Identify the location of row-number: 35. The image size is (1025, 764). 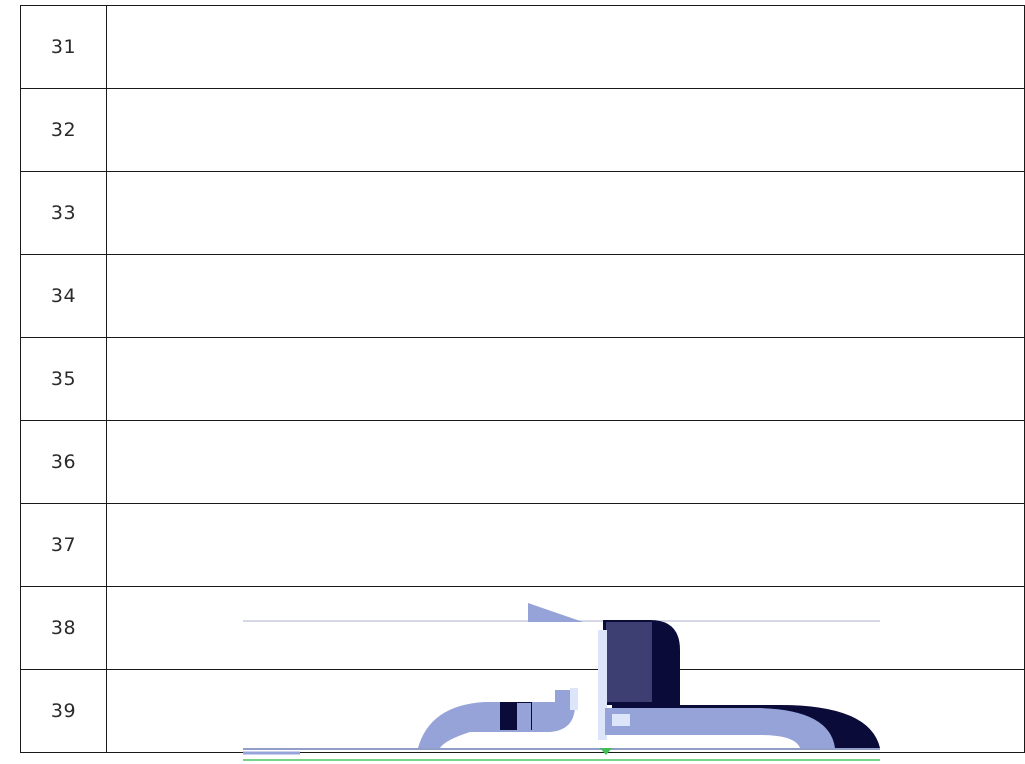
(63, 379).